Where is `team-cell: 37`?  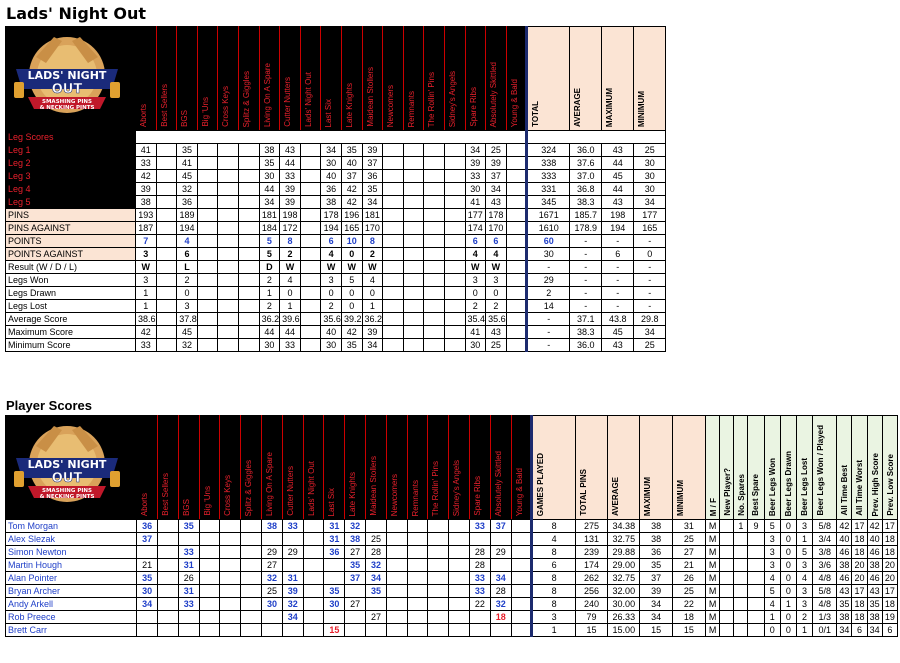 team-cell: 37 is located at coordinates (351, 176).